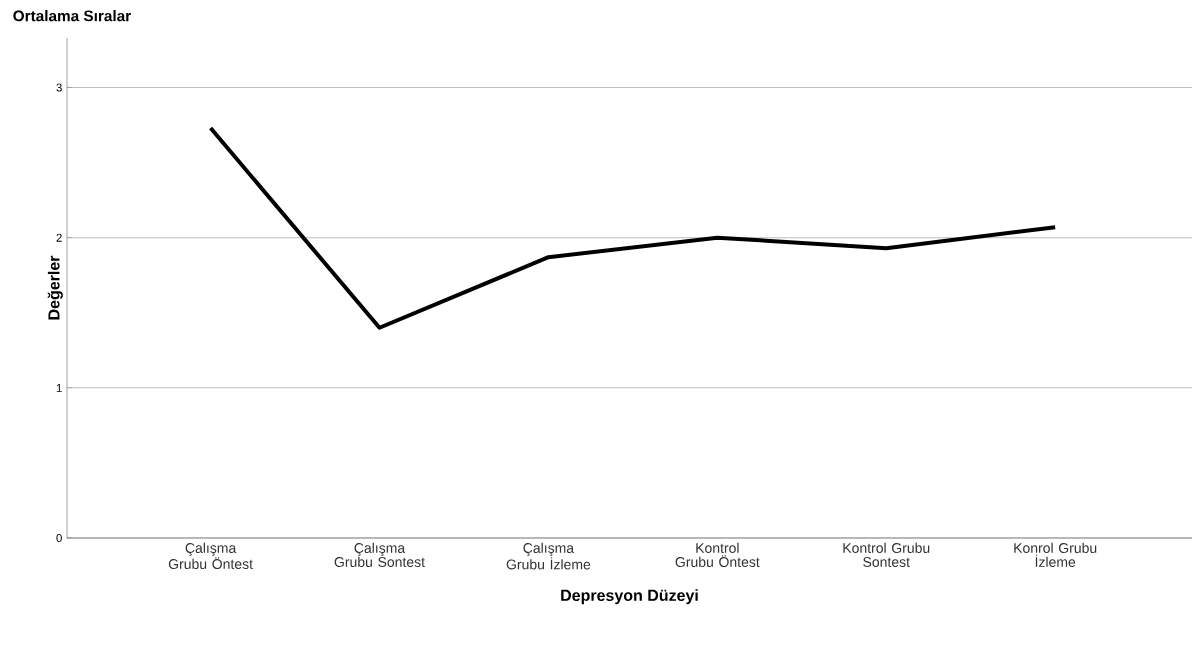 This screenshot has width=1196, height=648. I want to click on y-tick-label: 1, so click(59, 387).